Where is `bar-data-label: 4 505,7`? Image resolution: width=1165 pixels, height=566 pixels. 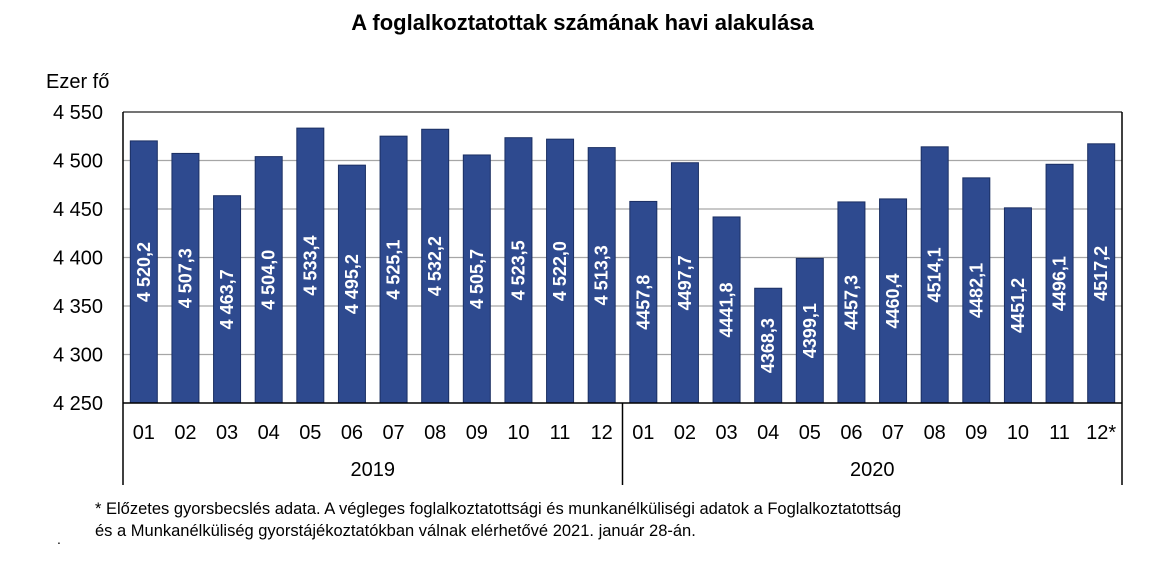
bar-data-label: 4 505,7 is located at coordinates (477, 279).